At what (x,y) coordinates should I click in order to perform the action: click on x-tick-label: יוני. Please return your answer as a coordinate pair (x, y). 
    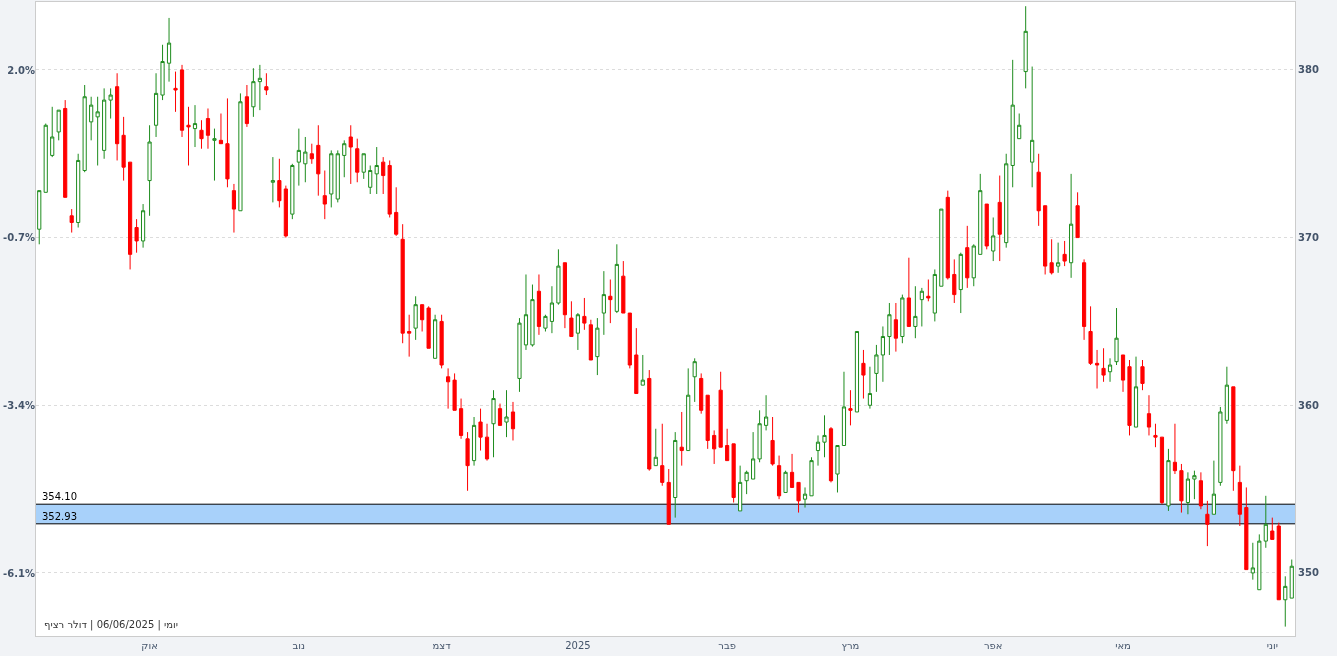
    Looking at the image, I should click on (1272, 645).